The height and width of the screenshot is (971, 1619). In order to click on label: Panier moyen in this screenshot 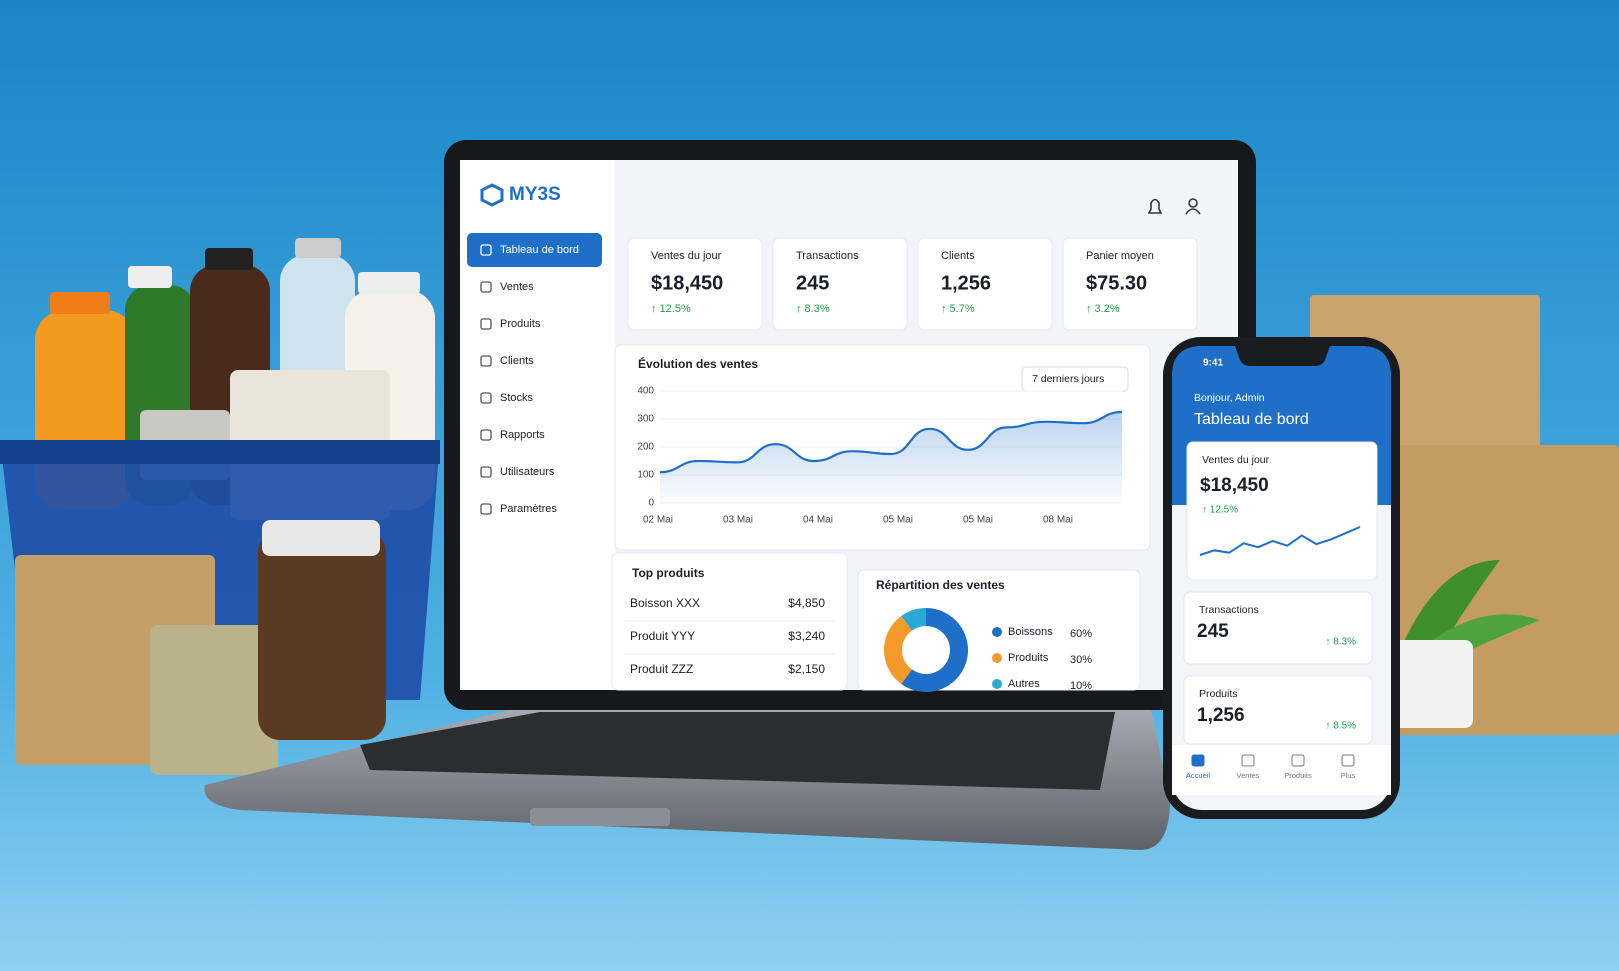, I will do `click(1120, 256)`.